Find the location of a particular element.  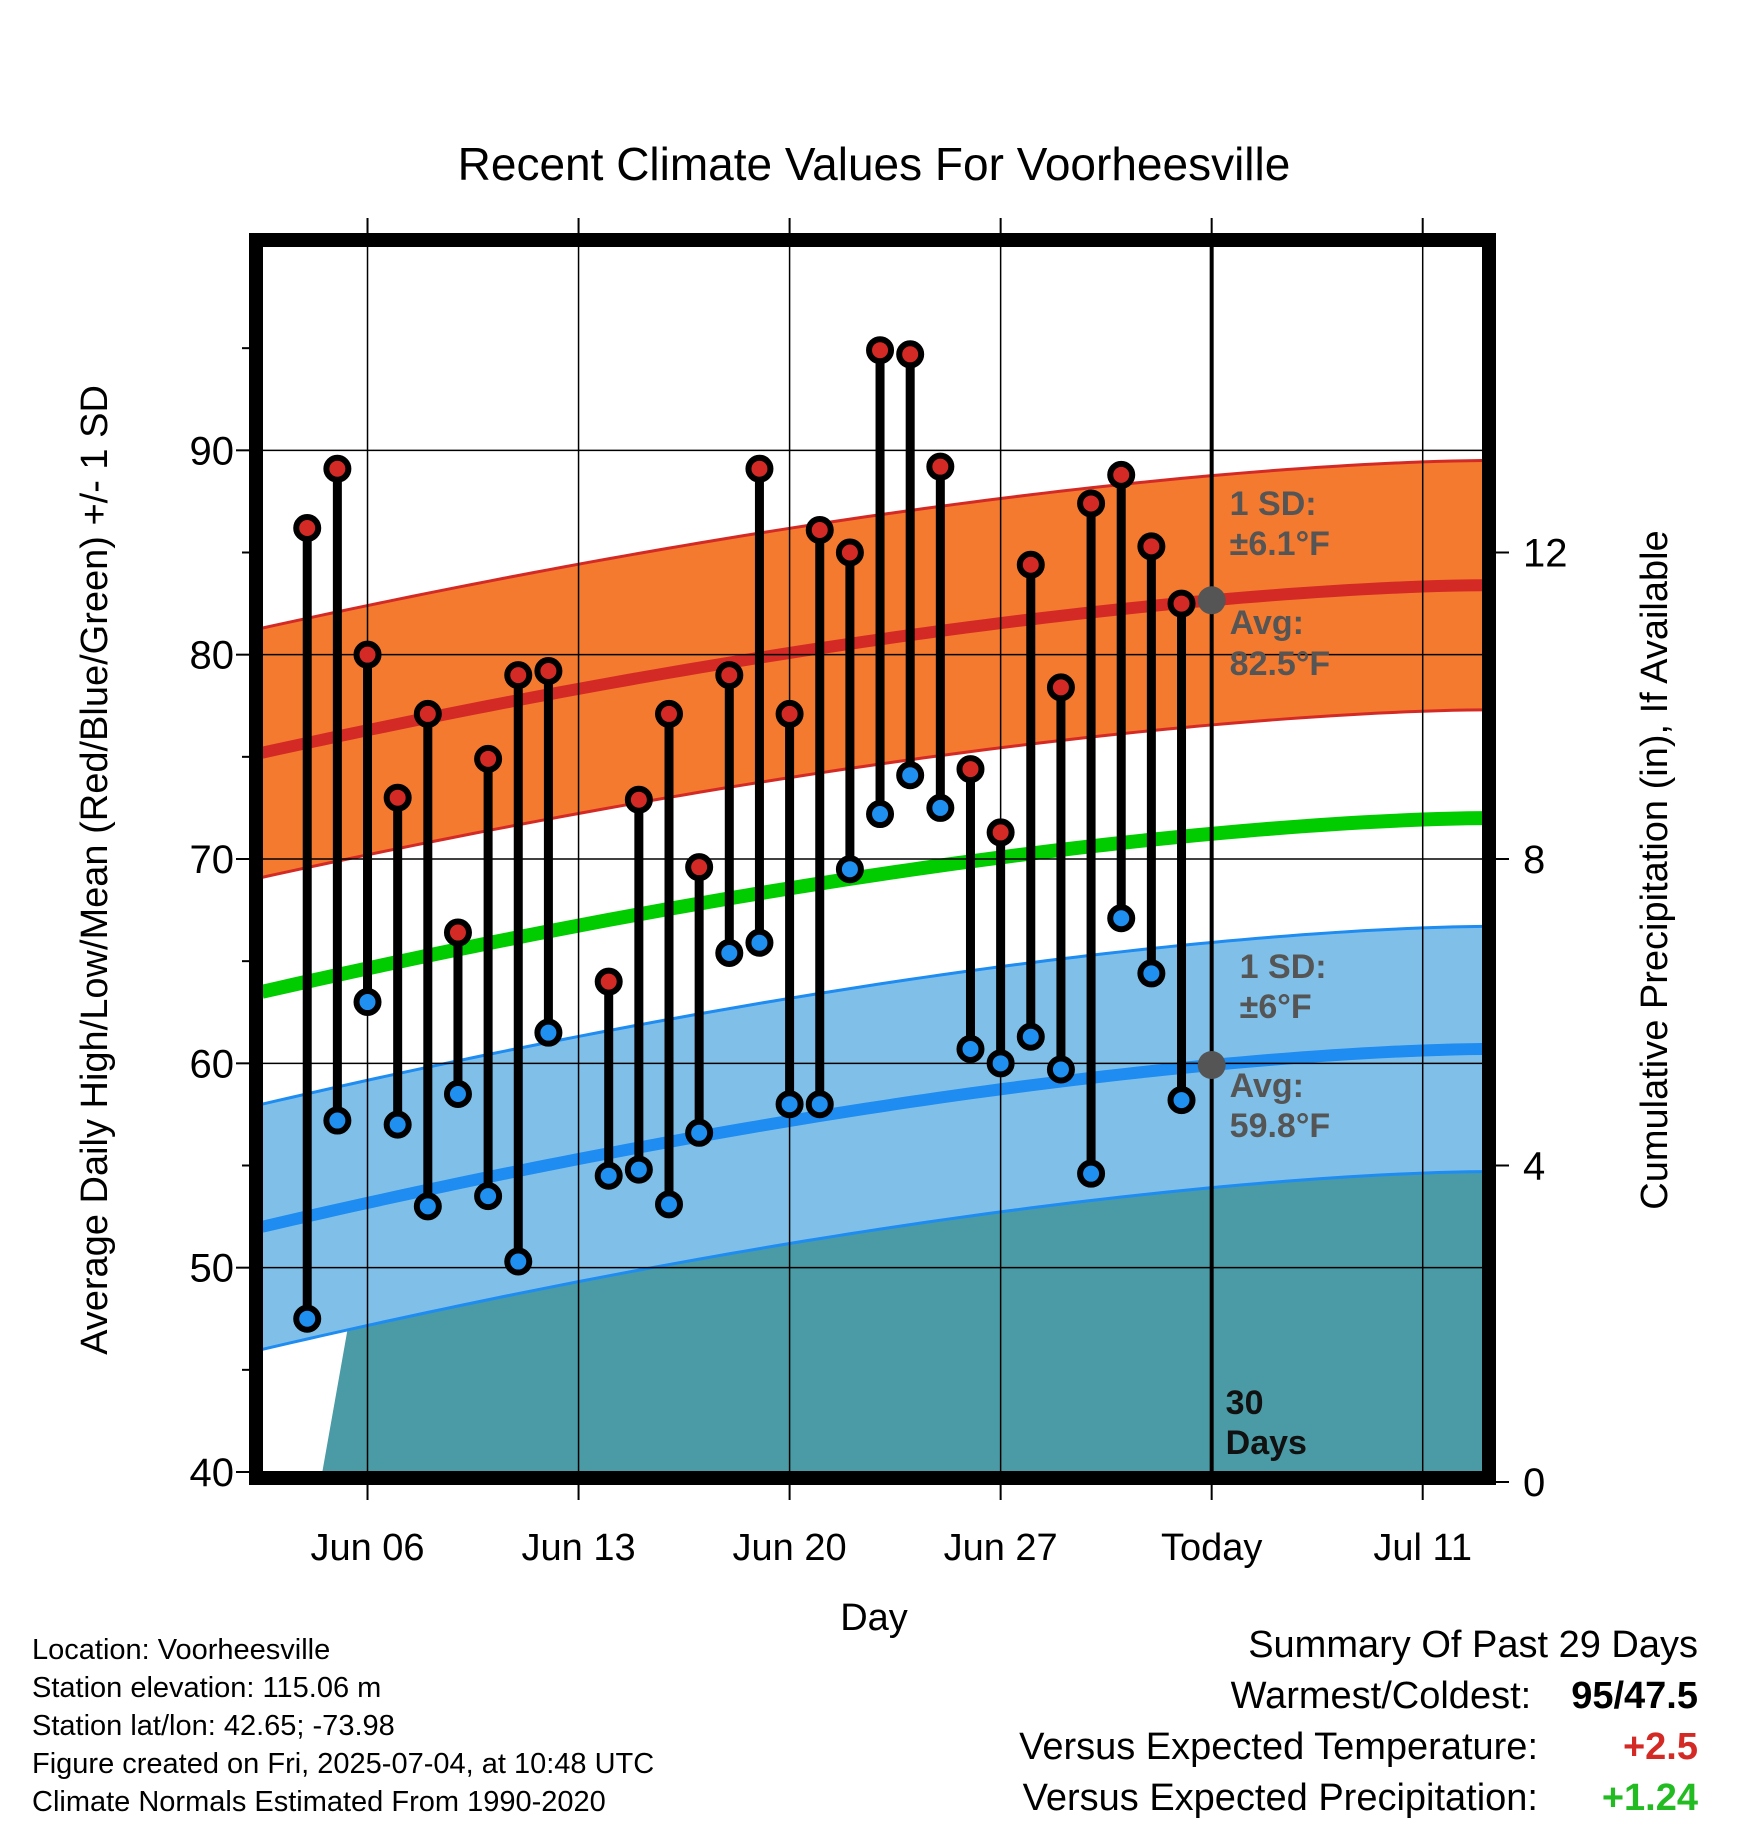

days-text-label: Days is located at coordinates (1266, 1443).